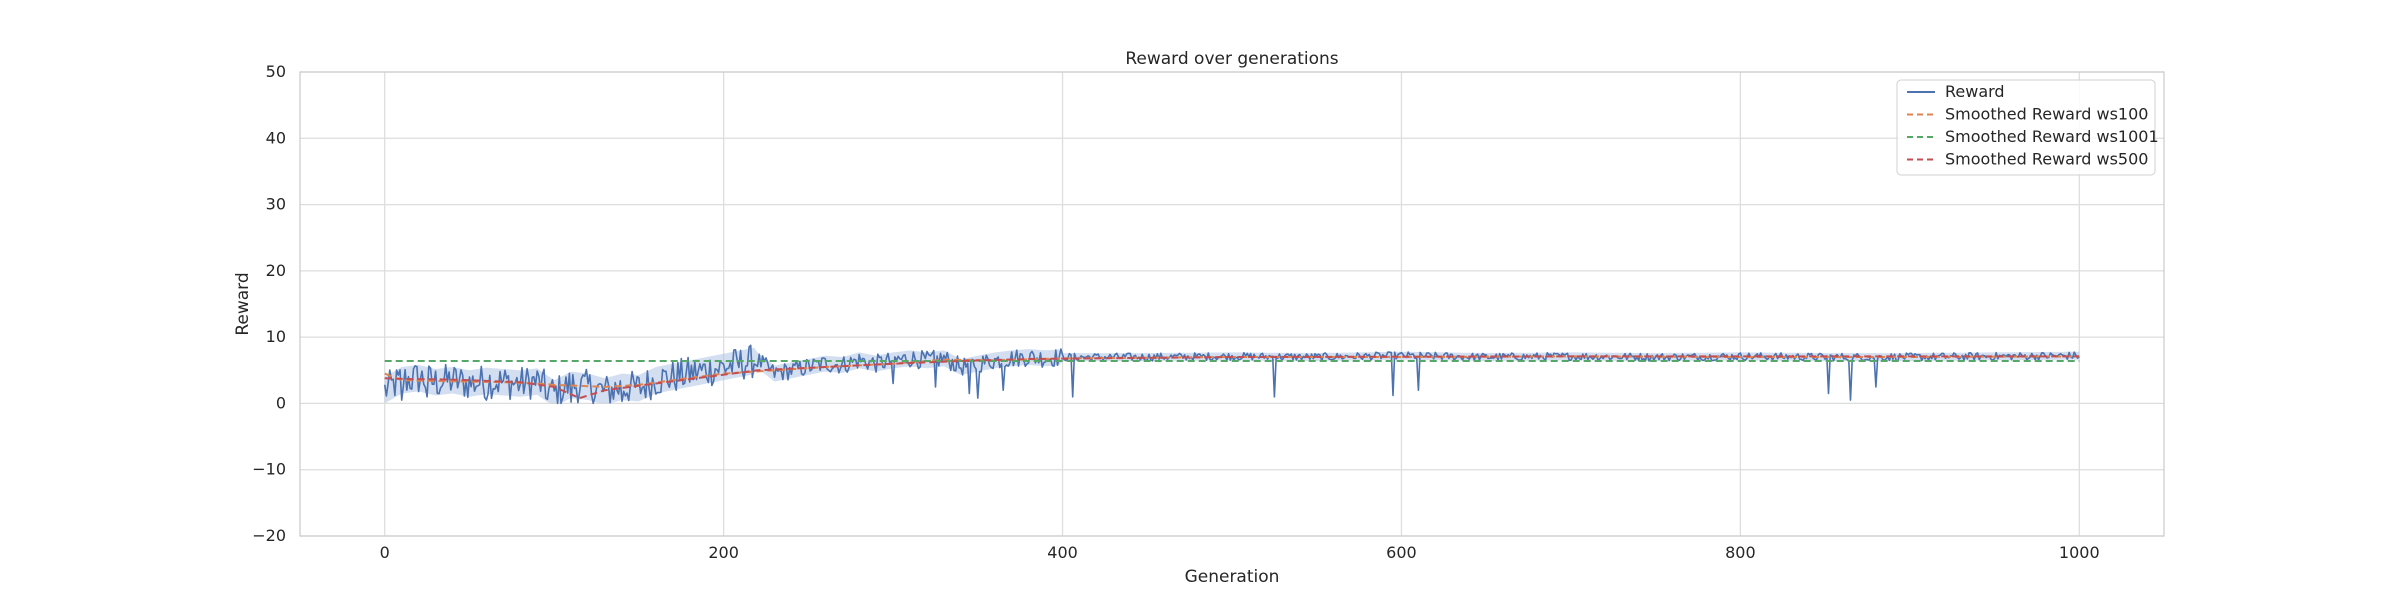 The image size is (2400, 600). I want to click on y-ticks: −20 −10 0 10 20 30 40 50, so click(269, 303).